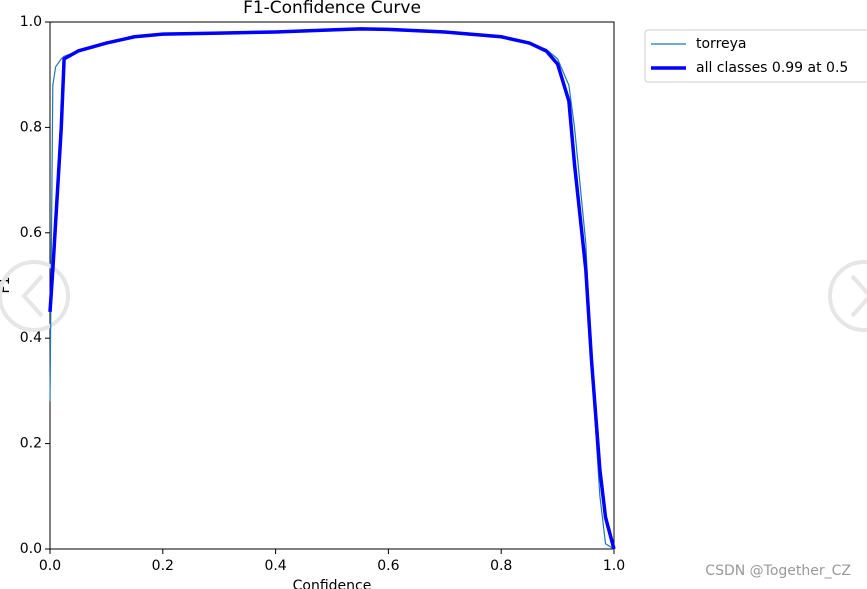 The image size is (867, 589). Describe the element at coordinates (31, 444) in the screenshot. I see `y-tick-label: 0.2` at that location.